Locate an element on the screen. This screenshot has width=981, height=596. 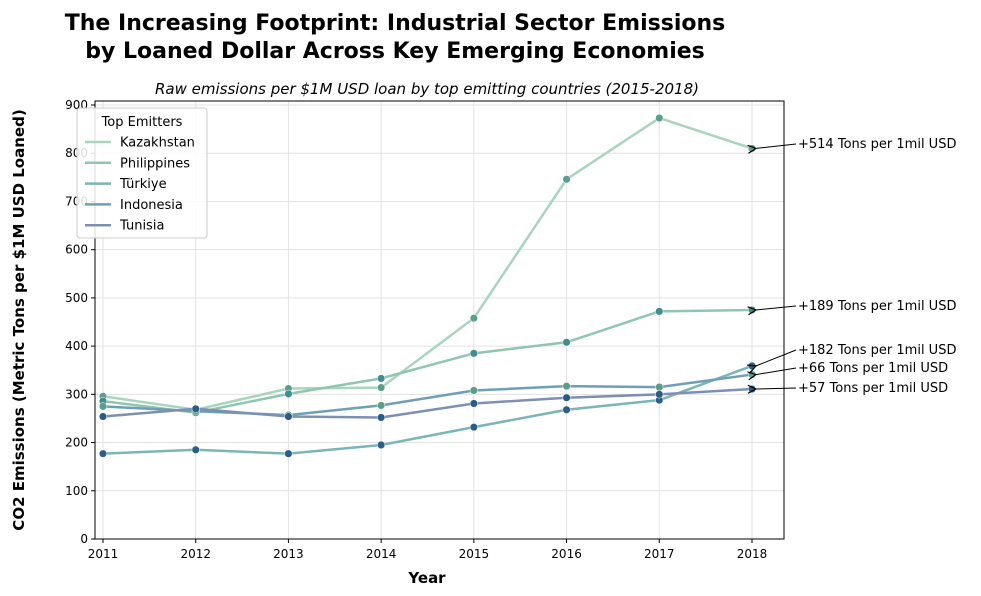
legend-title: Top Emitters is located at coordinates (142, 122).